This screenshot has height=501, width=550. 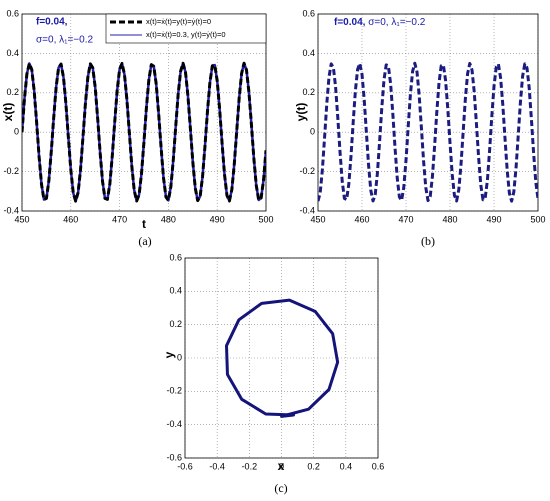 I want to click on x-tick-label: -0.4, so click(x=217, y=466).